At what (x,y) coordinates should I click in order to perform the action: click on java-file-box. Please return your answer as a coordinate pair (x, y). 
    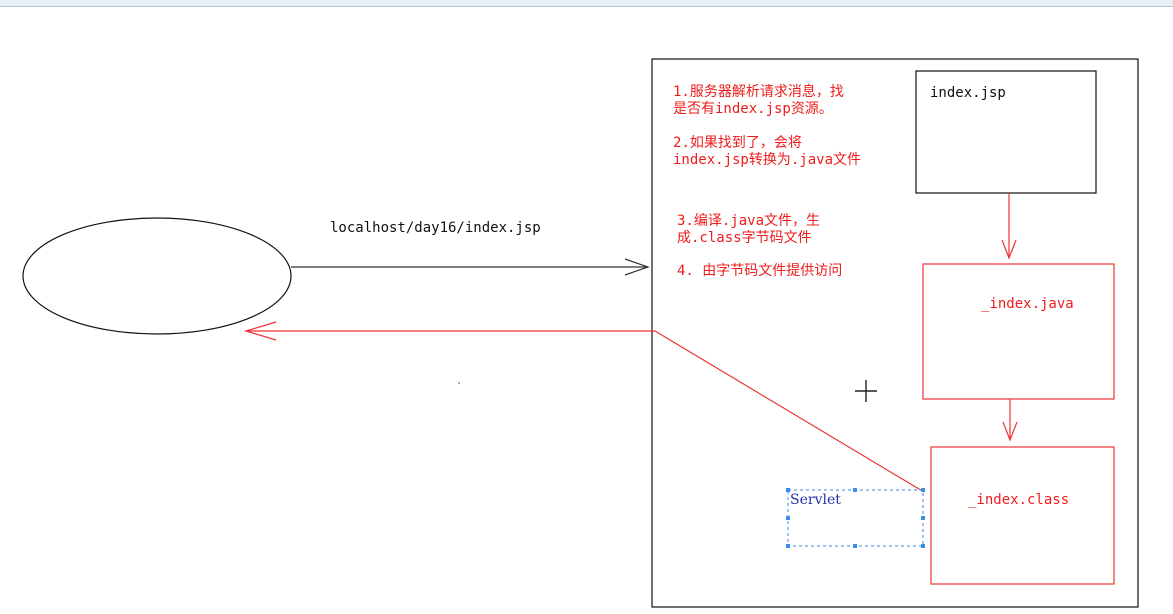
    Looking at the image, I should click on (1018, 331).